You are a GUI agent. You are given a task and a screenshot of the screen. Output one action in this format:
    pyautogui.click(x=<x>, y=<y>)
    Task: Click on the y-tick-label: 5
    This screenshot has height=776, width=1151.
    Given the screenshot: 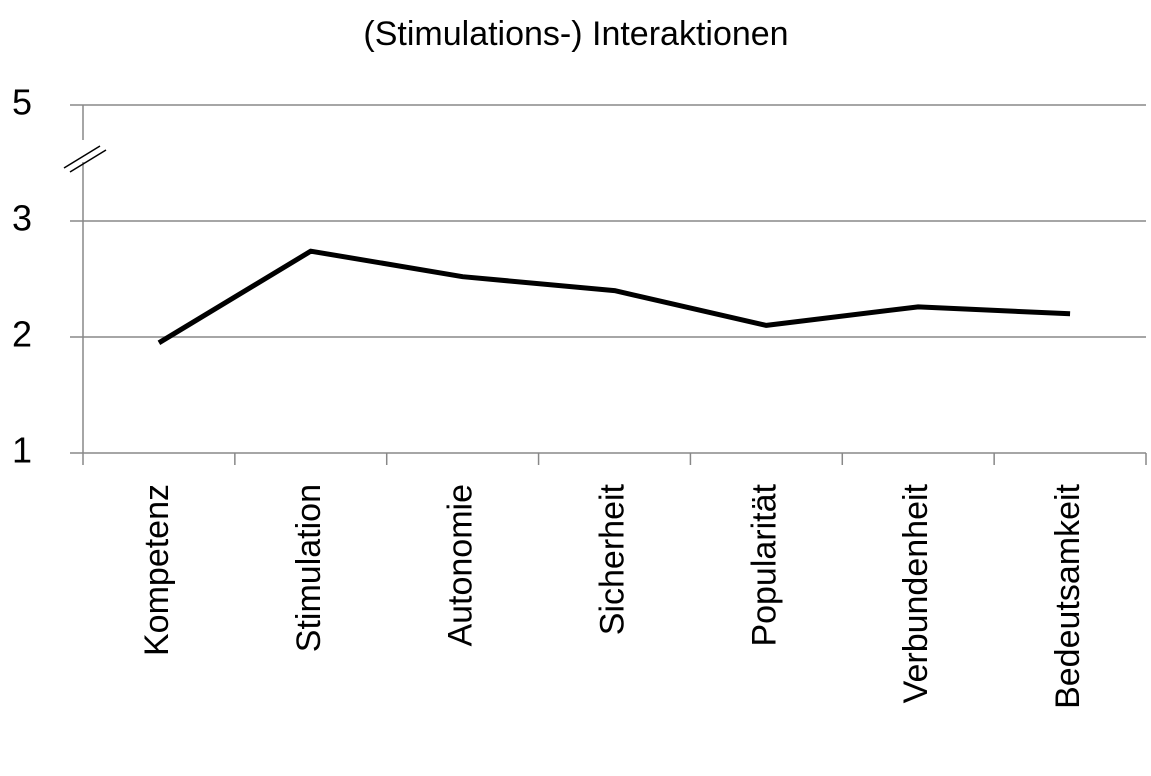 What is the action you would take?
    pyautogui.click(x=22, y=102)
    